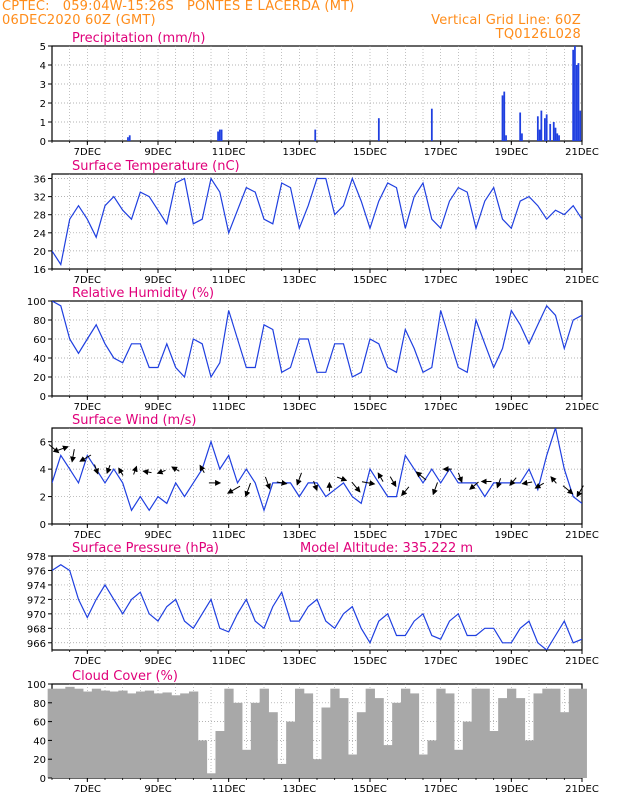  Describe the element at coordinates (145, 548) in the screenshot. I see `panel-title: Surface Pressure (hPa)` at that location.